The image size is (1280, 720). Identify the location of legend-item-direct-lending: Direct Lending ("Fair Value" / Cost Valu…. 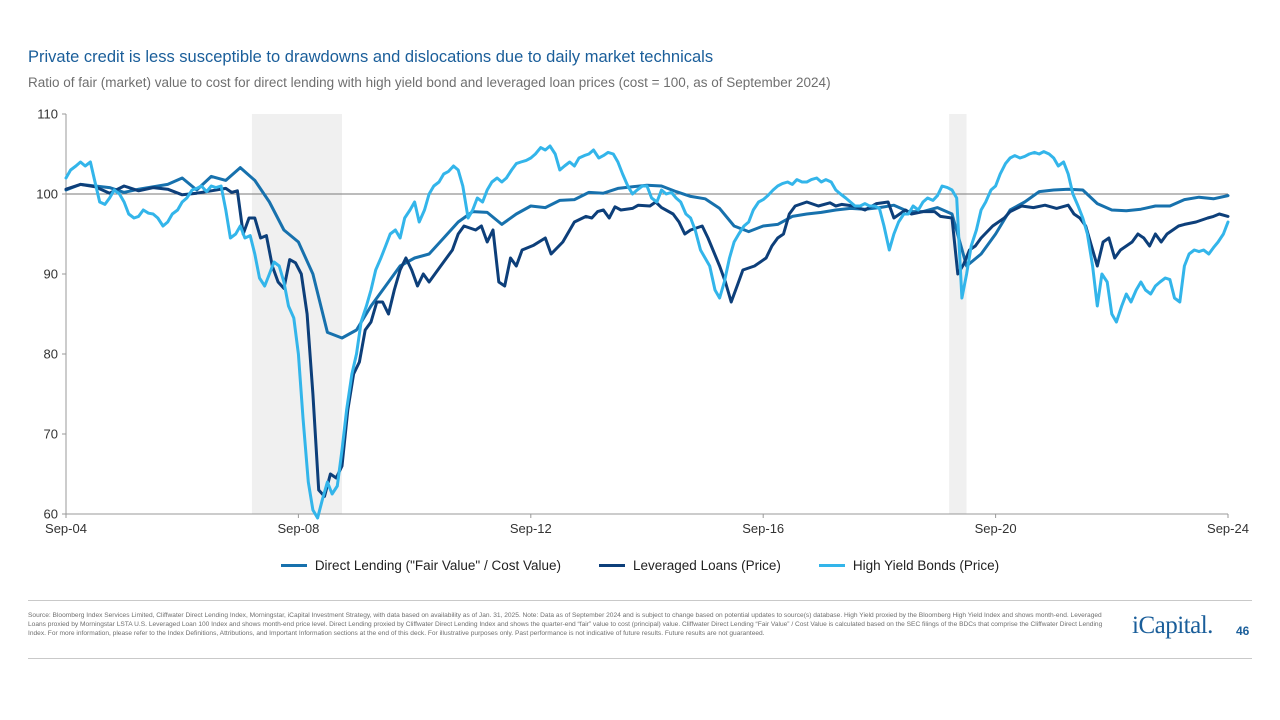
(421, 565).